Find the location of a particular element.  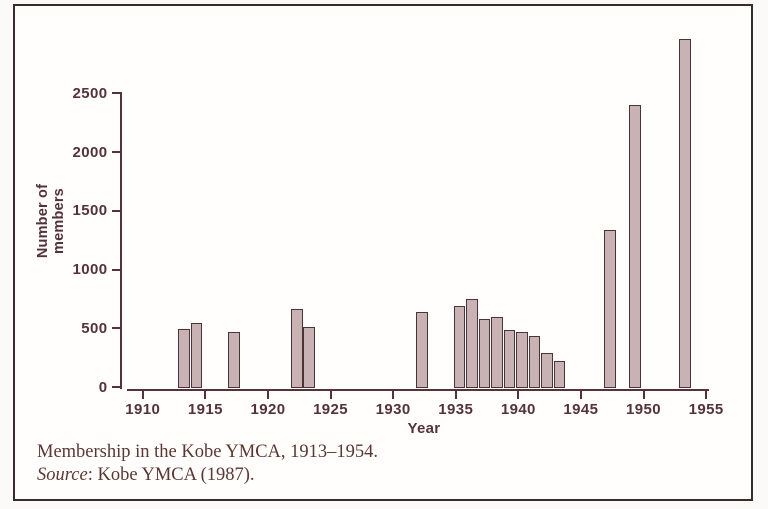

caption-source-line: Source: Kobe YMCA (1987). is located at coordinates (357, 475).